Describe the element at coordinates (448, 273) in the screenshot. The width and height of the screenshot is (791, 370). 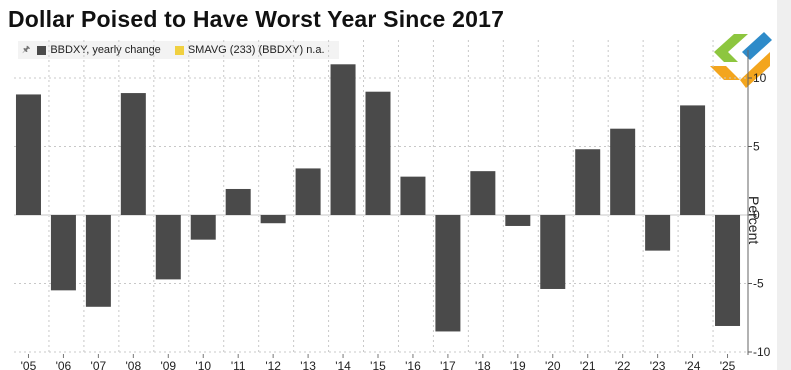
I see `bar-y17` at that location.